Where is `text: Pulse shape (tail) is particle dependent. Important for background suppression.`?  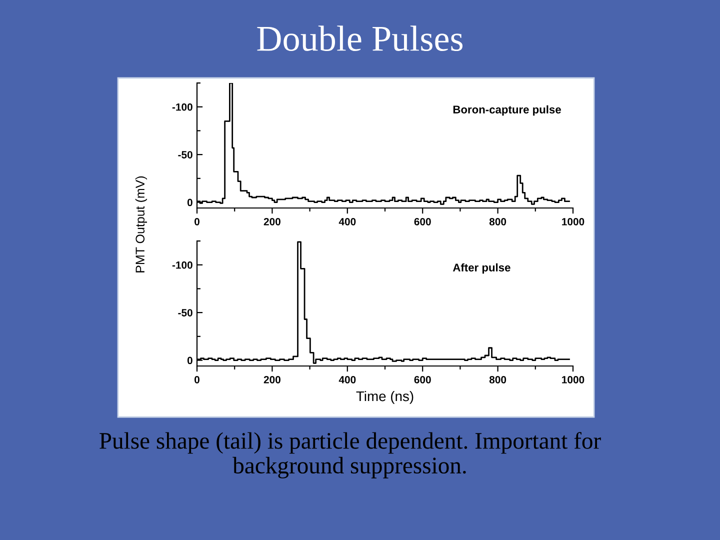
text: Pulse shape (tail) is particle dependent. Important for background suppression. is located at coordinates (350, 455).